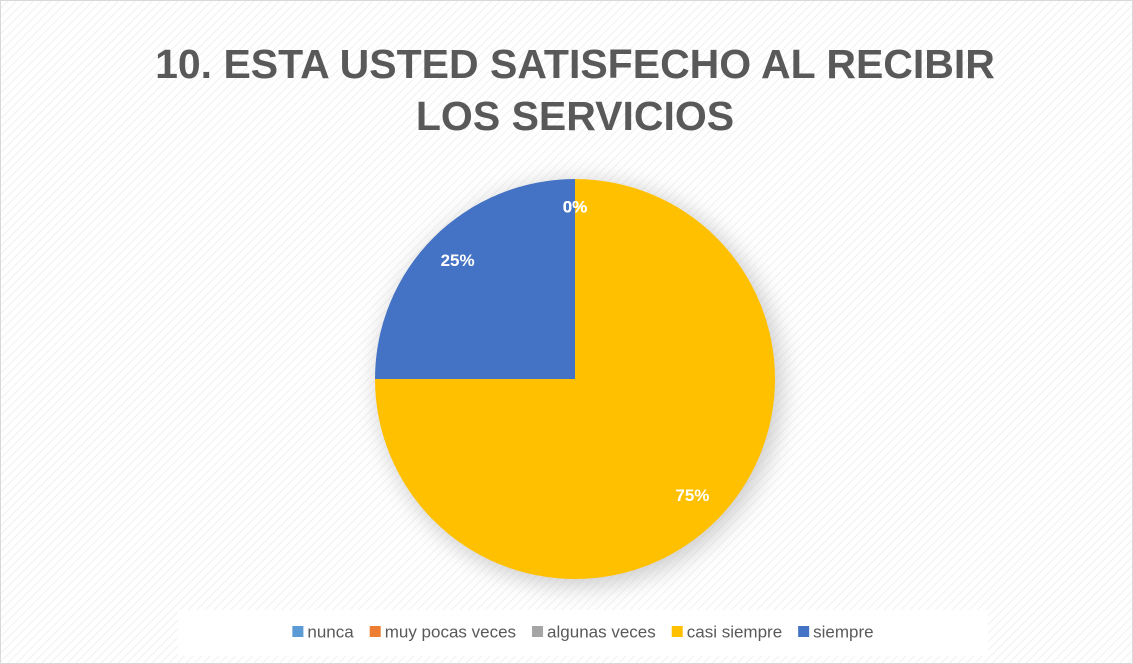 Image resolution: width=1133 pixels, height=664 pixels. Describe the element at coordinates (843, 631) in the screenshot. I see `legend-label: siempre` at that location.